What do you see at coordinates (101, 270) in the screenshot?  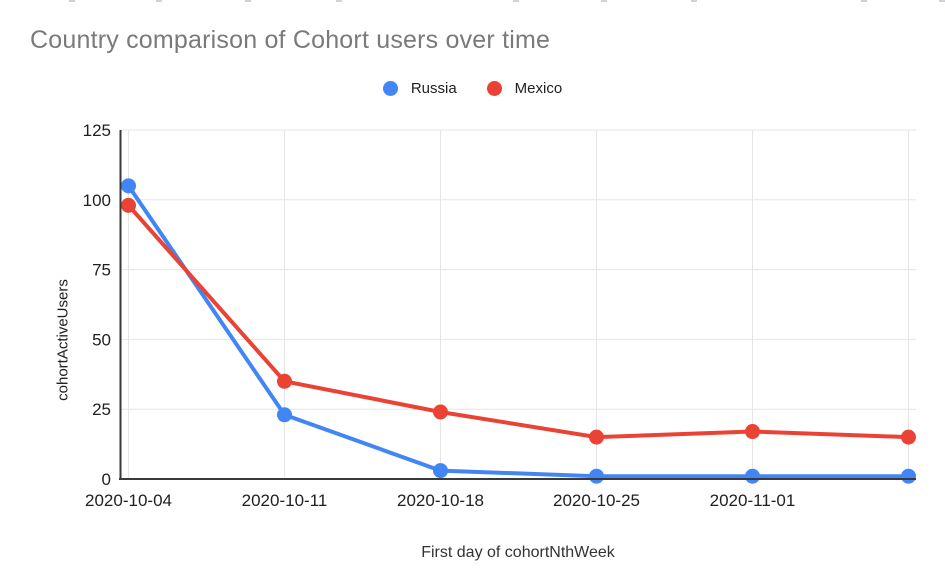 I see `y-tick-label: 75` at bounding box center [101, 270].